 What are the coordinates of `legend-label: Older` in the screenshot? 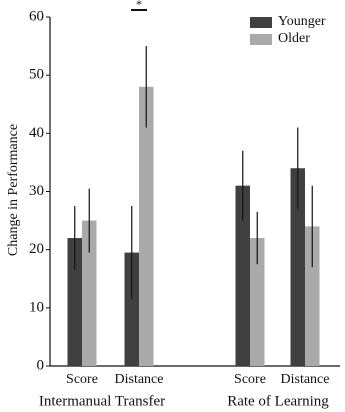 It's located at (294, 38).